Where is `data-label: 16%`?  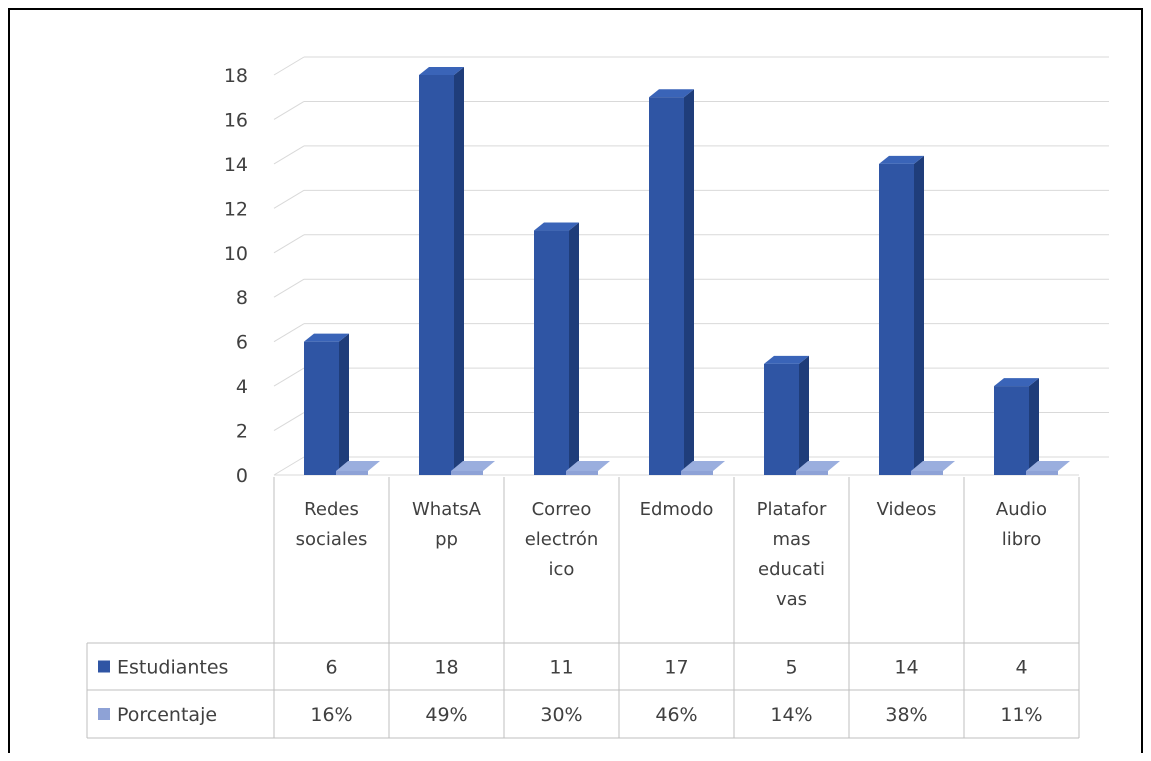
data-label: 16% is located at coordinates (331, 715).